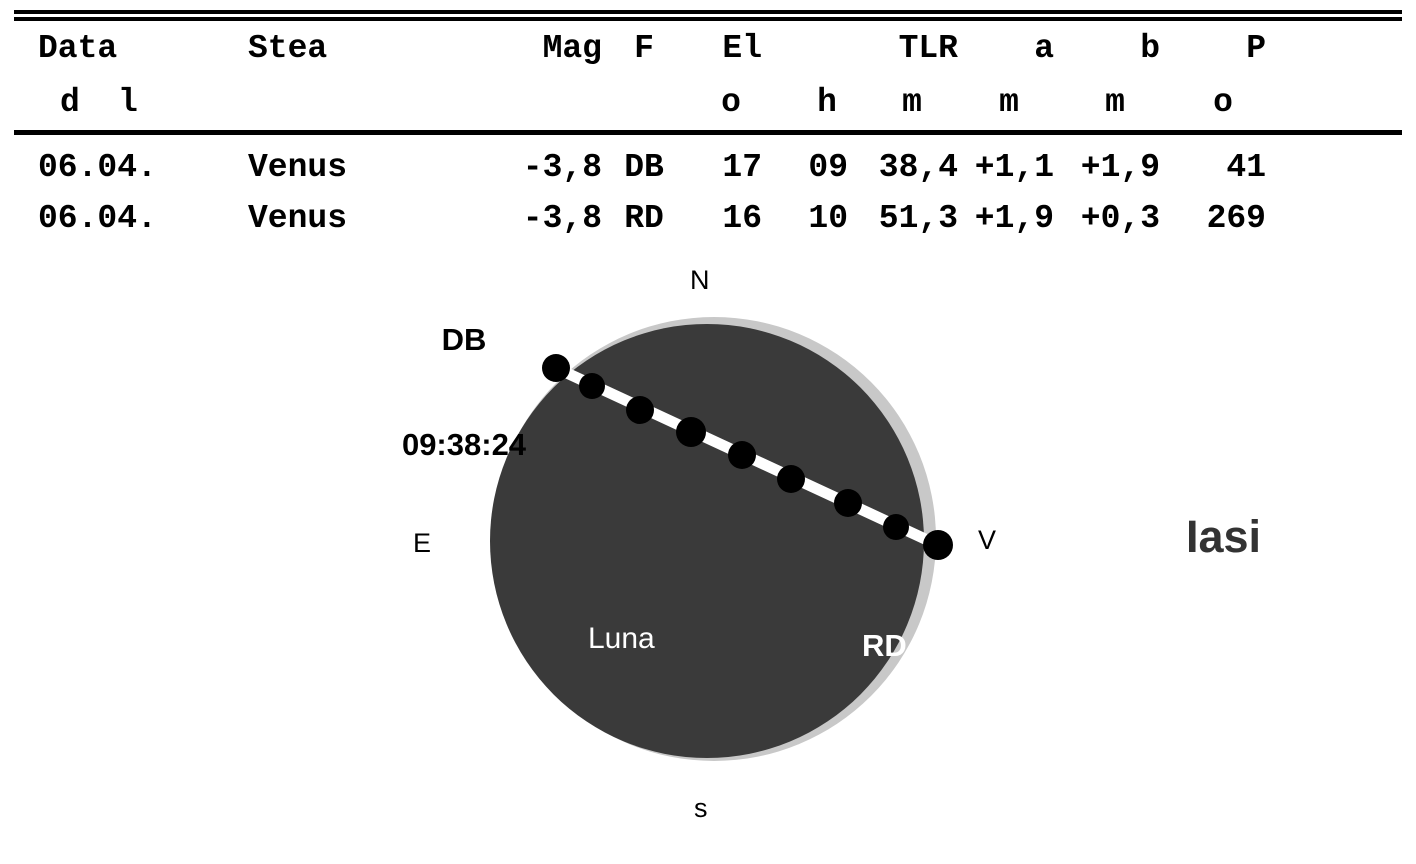 This screenshot has height=864, width=1416. I want to click on header-a: a, so click(1044, 48).